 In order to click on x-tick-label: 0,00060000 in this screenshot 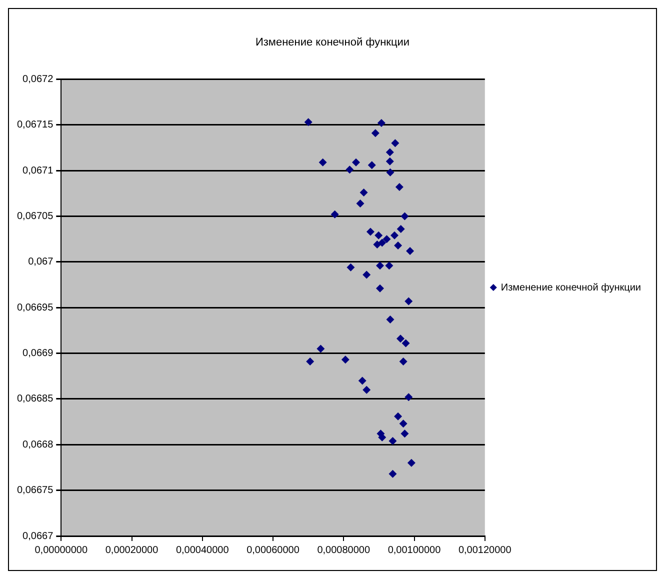, I will do `click(273, 550)`.